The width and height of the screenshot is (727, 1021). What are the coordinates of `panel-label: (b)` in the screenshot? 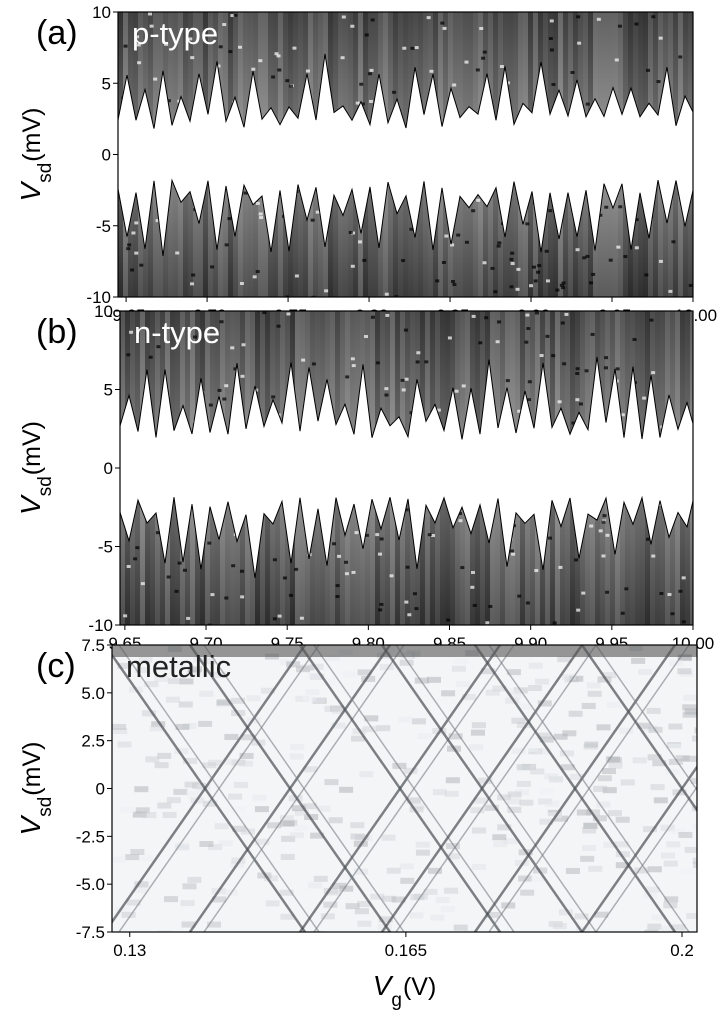 It's located at (57, 332).